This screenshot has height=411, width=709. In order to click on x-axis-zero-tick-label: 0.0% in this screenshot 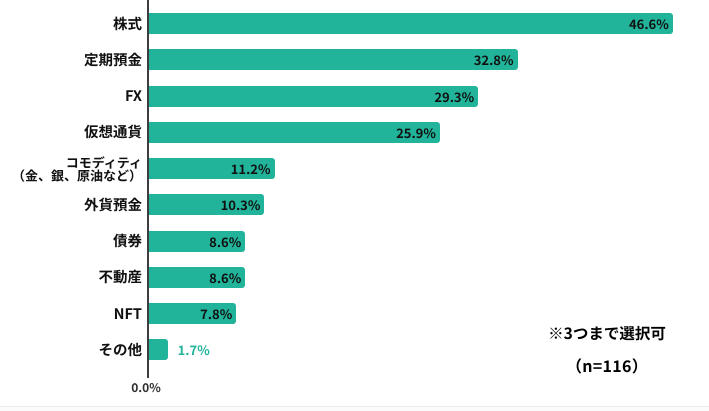, I will do `click(146, 387)`.